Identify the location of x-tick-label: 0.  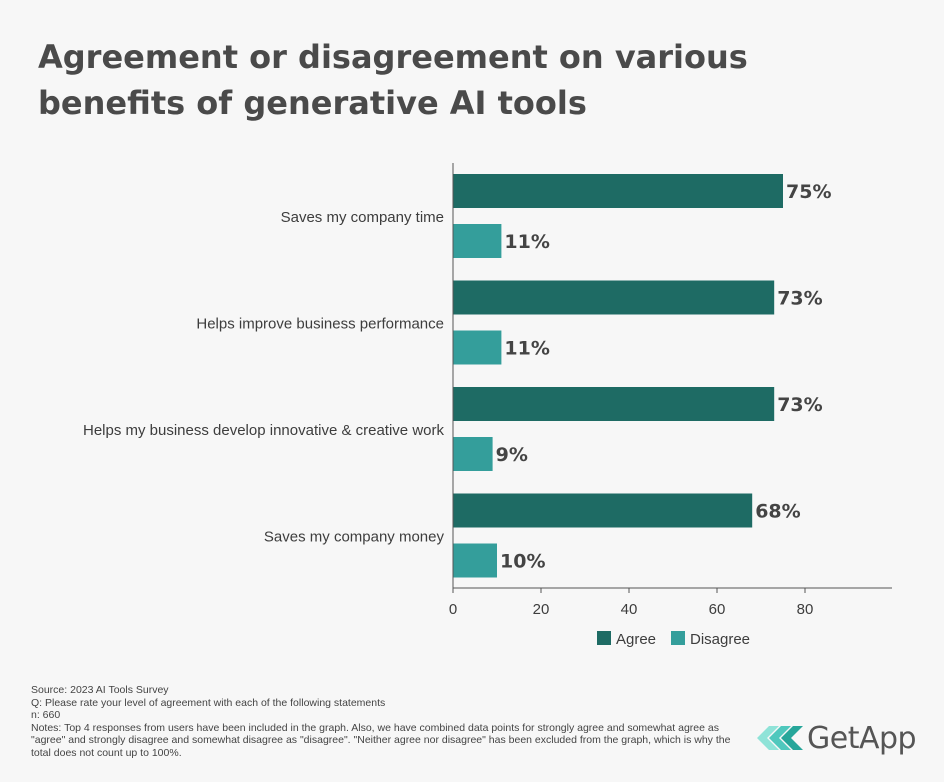
(453, 609).